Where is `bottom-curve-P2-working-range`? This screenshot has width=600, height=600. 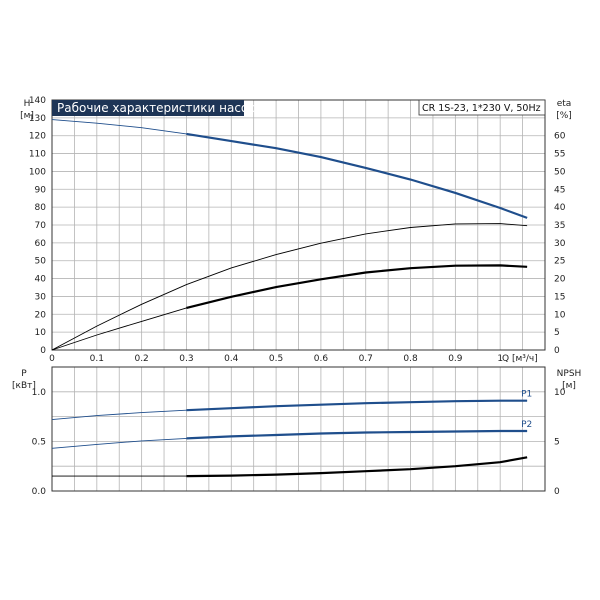
bottom-curve-P2-working-range is located at coordinates (357, 434).